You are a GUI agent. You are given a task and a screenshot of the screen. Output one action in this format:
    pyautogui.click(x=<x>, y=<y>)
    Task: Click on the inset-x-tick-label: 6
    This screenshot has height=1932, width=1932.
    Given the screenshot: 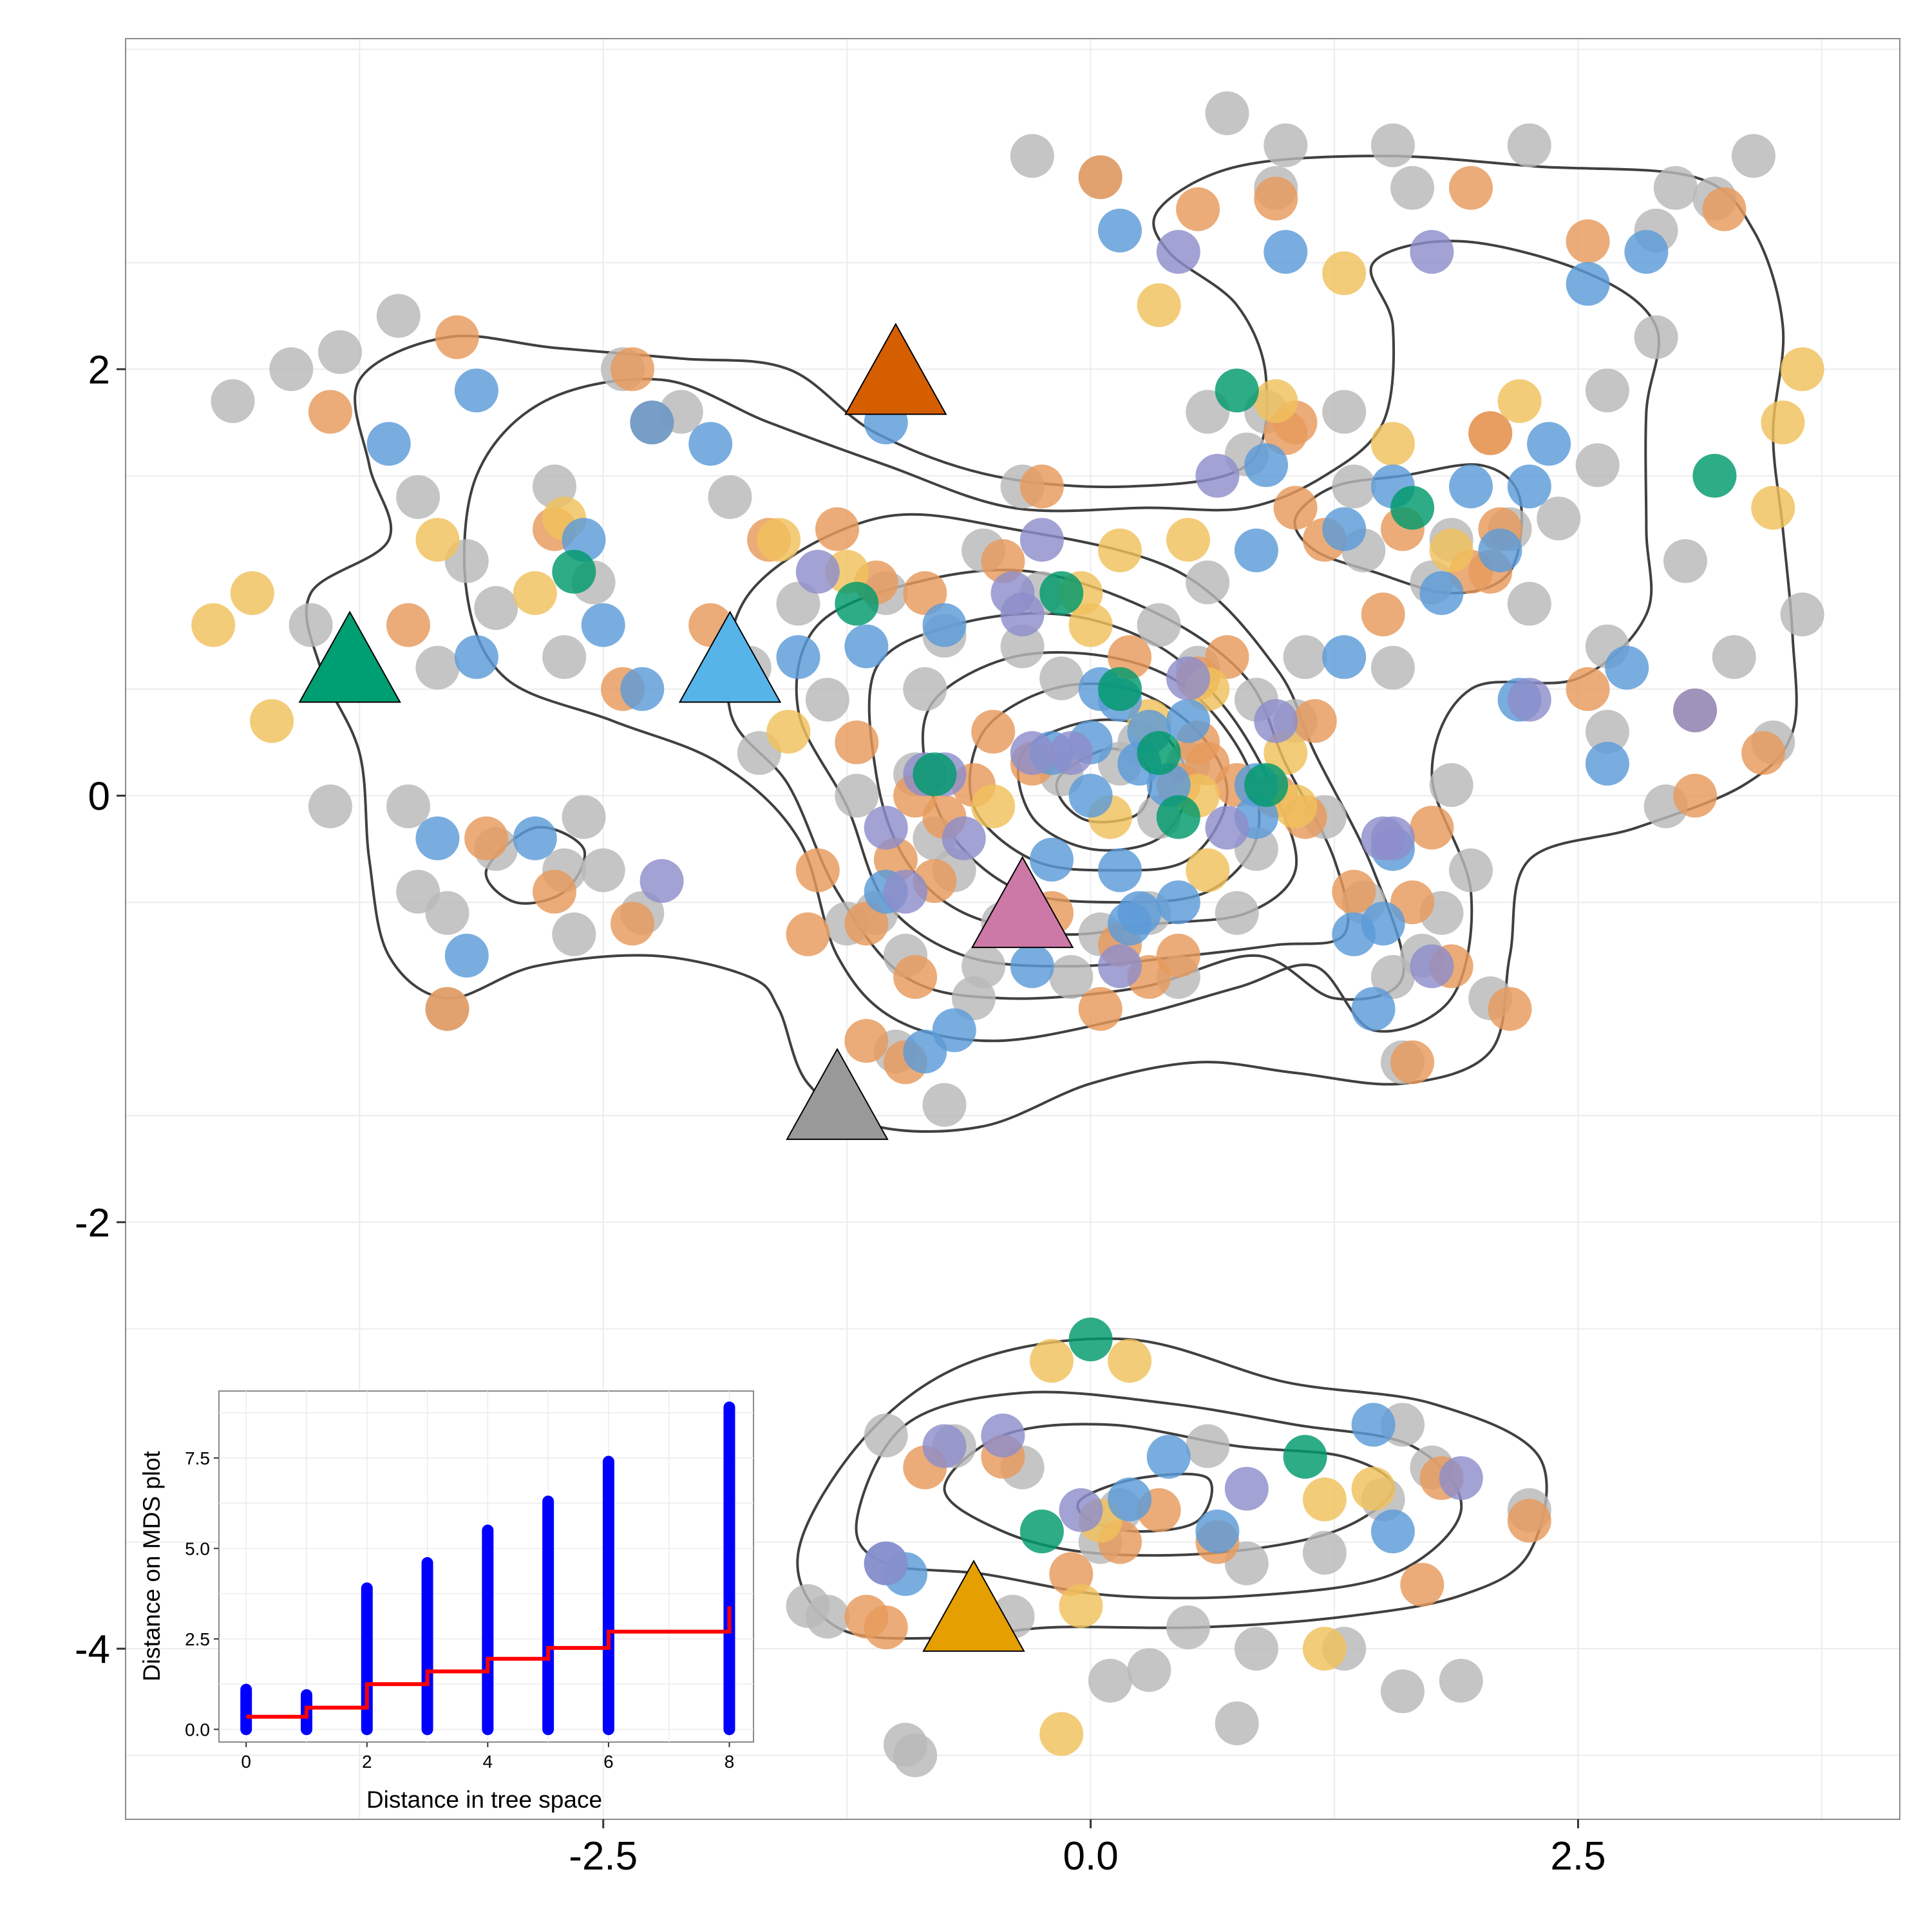 What is the action you would take?
    pyautogui.click(x=608, y=1762)
    